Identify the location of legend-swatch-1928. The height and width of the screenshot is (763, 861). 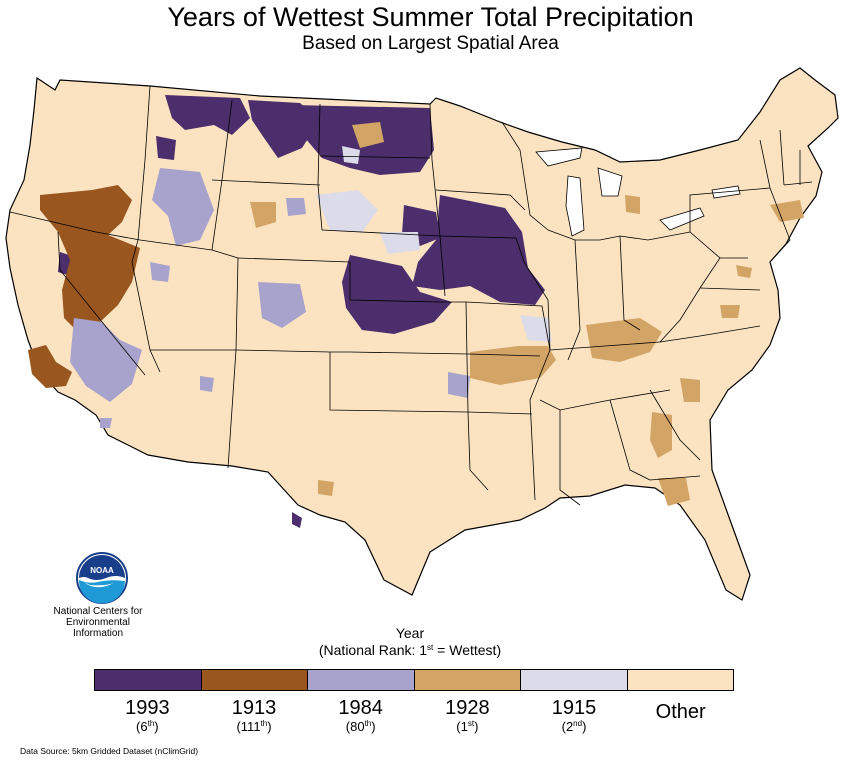
(467, 680).